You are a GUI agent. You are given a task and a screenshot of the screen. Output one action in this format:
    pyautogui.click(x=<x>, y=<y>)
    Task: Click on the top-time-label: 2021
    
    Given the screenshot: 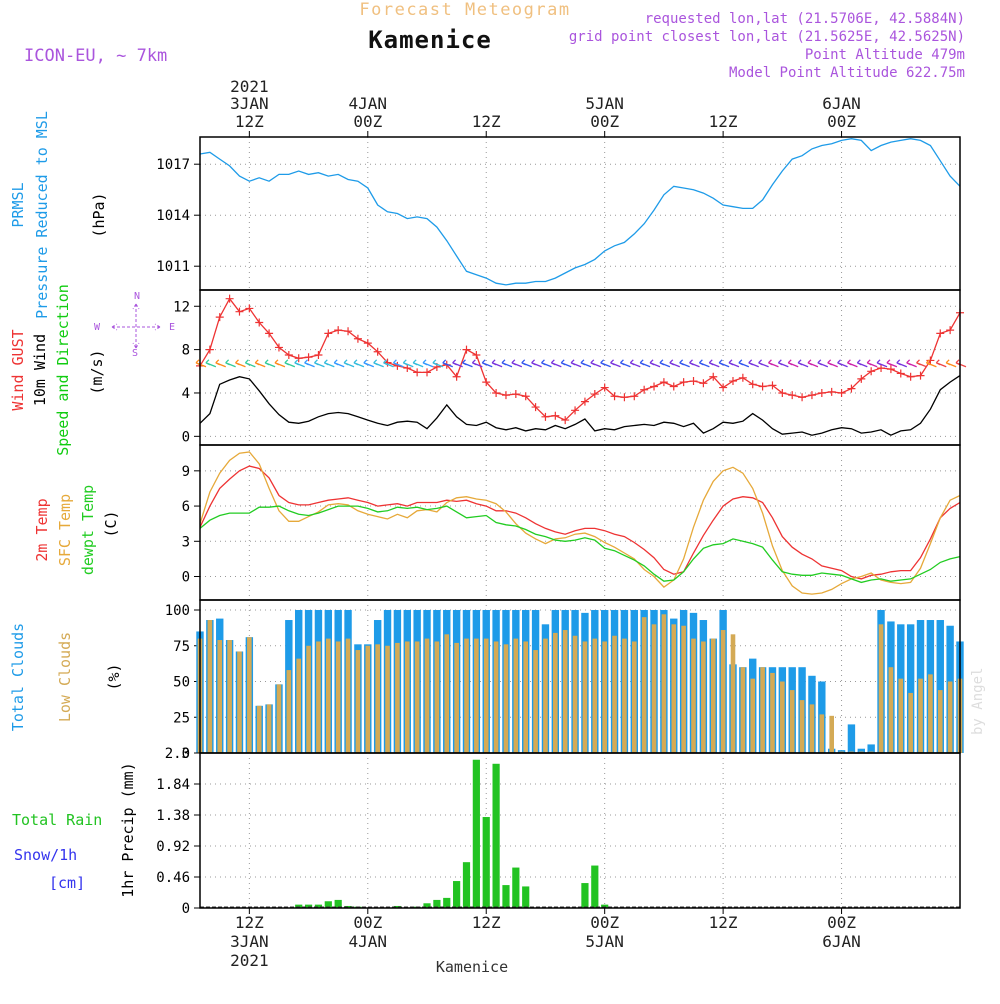 What is the action you would take?
    pyautogui.click(x=249, y=86)
    